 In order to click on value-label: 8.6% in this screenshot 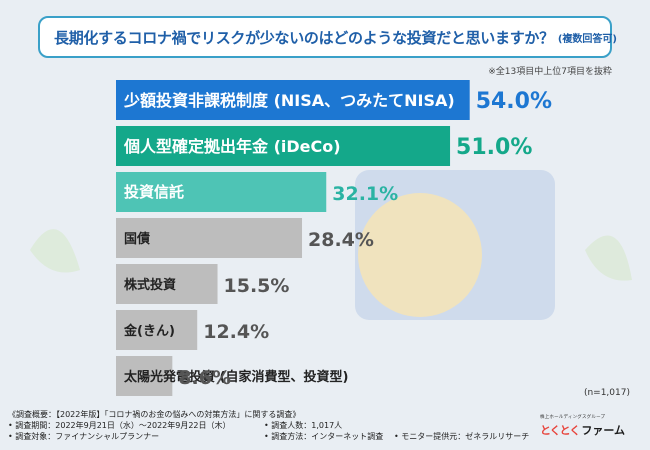, I will do `click(204, 378)`.